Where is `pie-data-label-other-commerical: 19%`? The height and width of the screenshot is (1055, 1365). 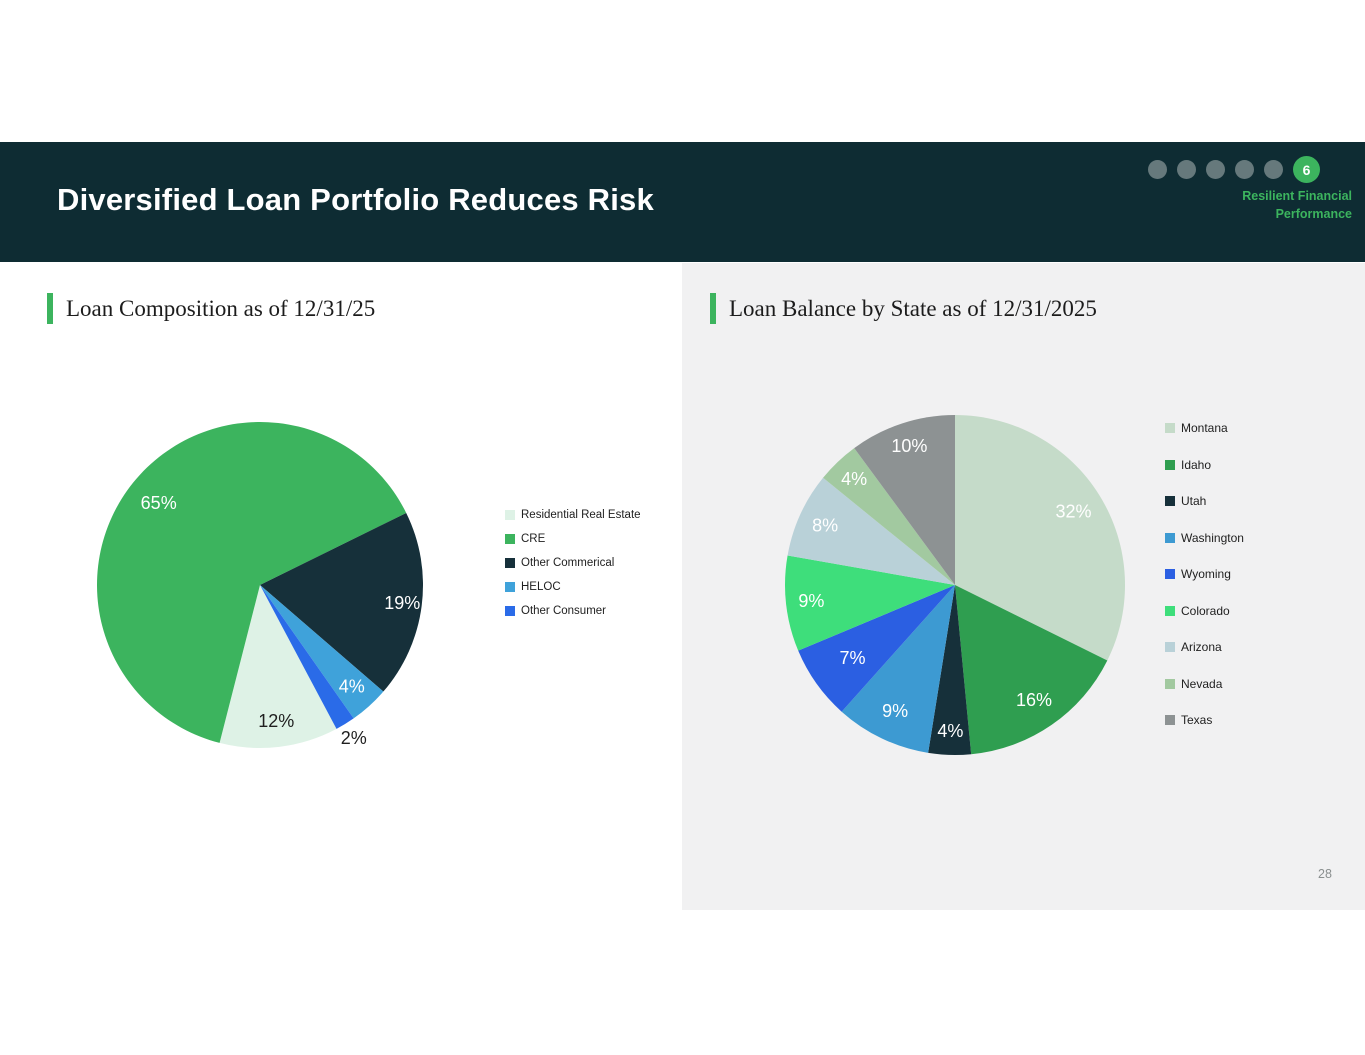 pie-data-label-other-commerical: 19% is located at coordinates (402, 603).